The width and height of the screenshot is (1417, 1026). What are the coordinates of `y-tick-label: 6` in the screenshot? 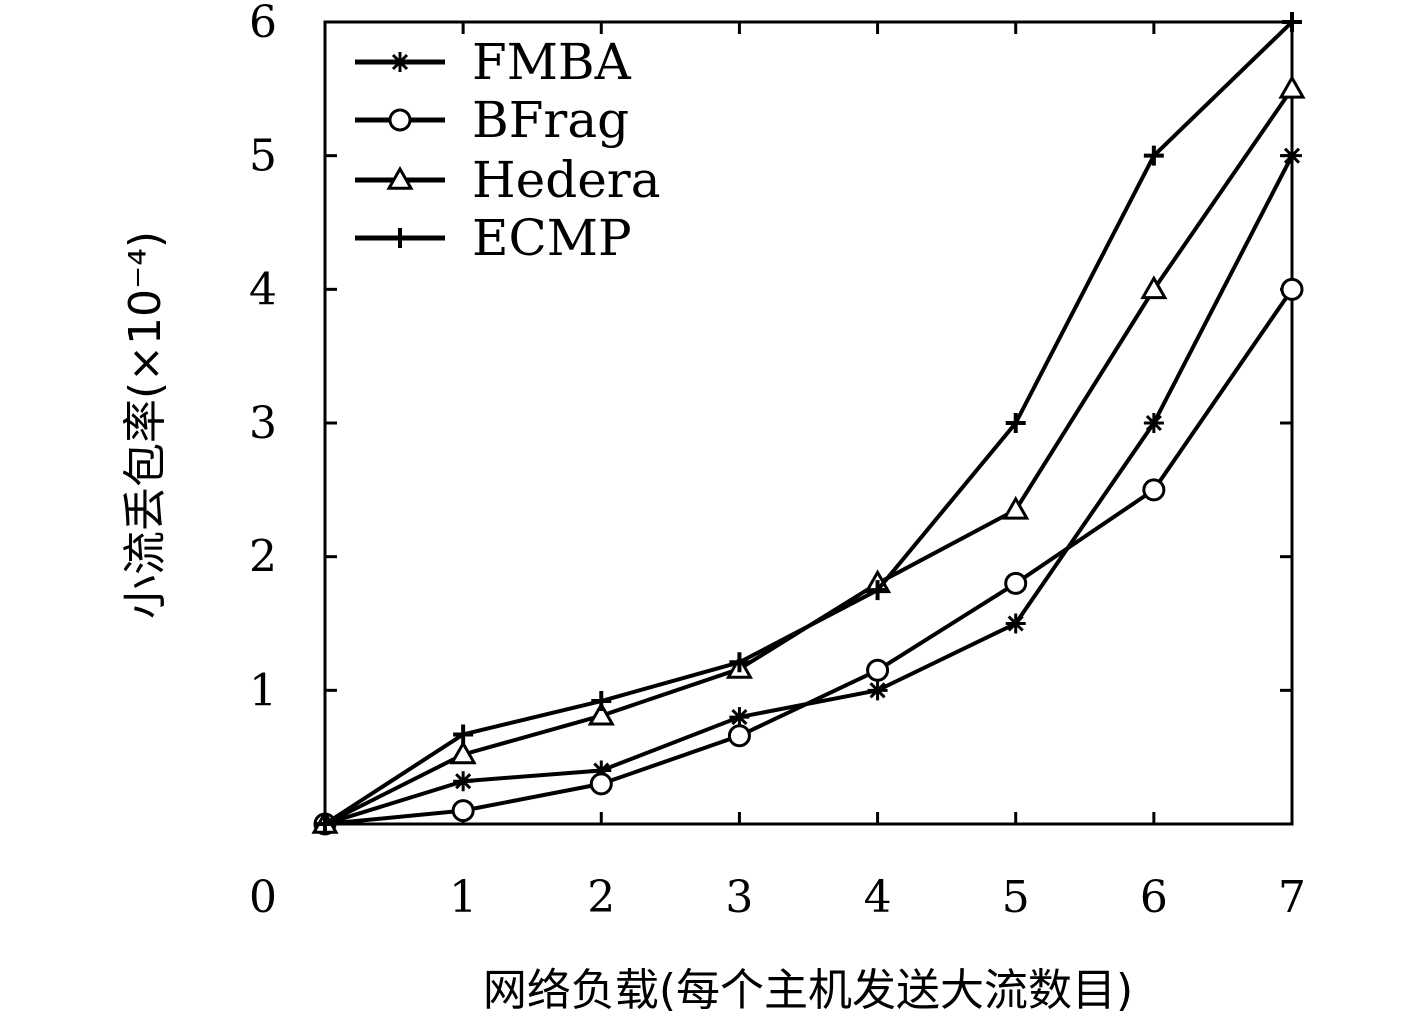 It's located at (263, 24).